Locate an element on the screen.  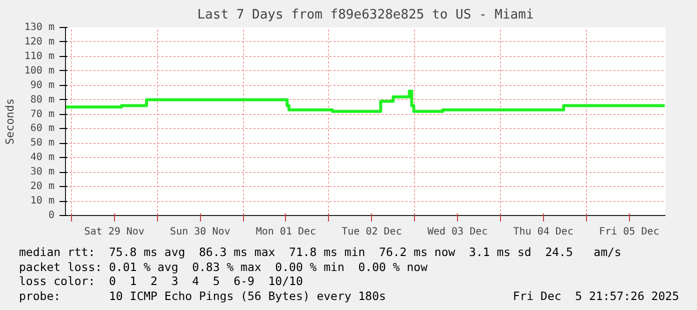
y-tick-label: 10 m is located at coordinates (42, 201).